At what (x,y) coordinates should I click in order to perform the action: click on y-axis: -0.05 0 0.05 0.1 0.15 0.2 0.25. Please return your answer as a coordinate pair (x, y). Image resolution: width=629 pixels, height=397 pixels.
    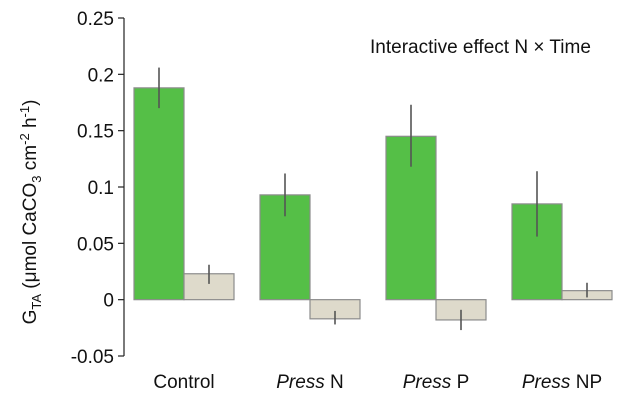
    Looking at the image, I should click on (98, 188).